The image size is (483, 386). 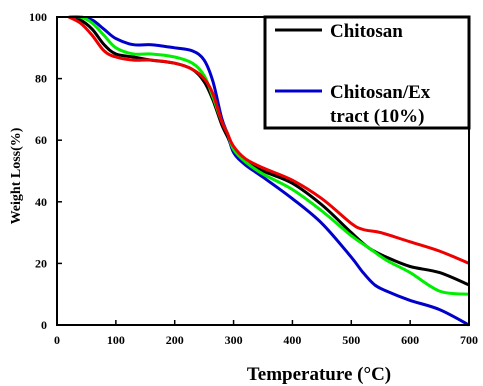 I want to click on x-tick-label: 200, so click(x=175, y=340).